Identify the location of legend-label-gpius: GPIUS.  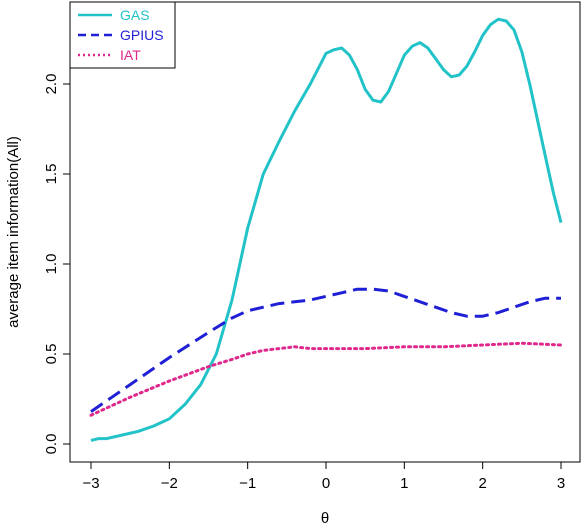
(142, 35).